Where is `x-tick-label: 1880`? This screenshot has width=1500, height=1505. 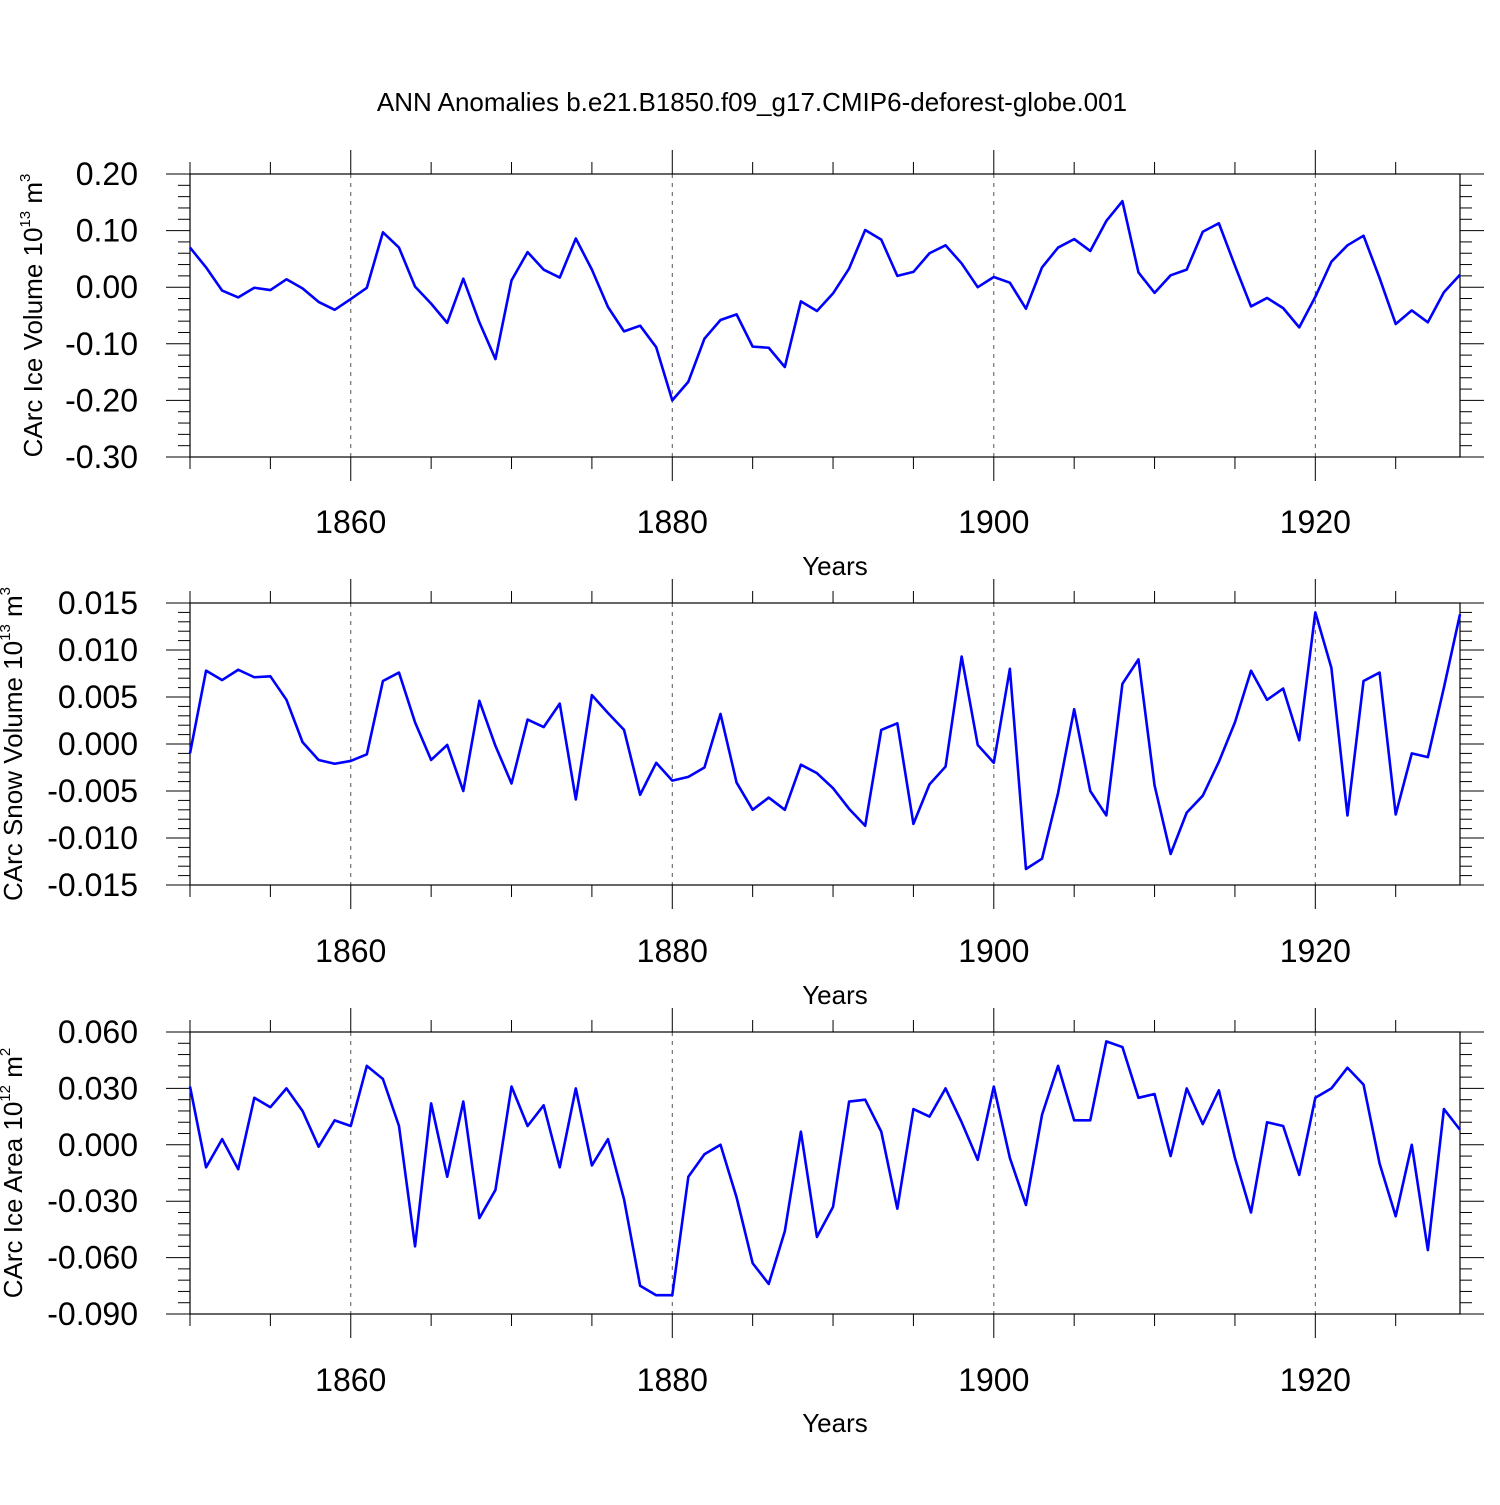
x-tick-label: 1880 is located at coordinates (672, 1380).